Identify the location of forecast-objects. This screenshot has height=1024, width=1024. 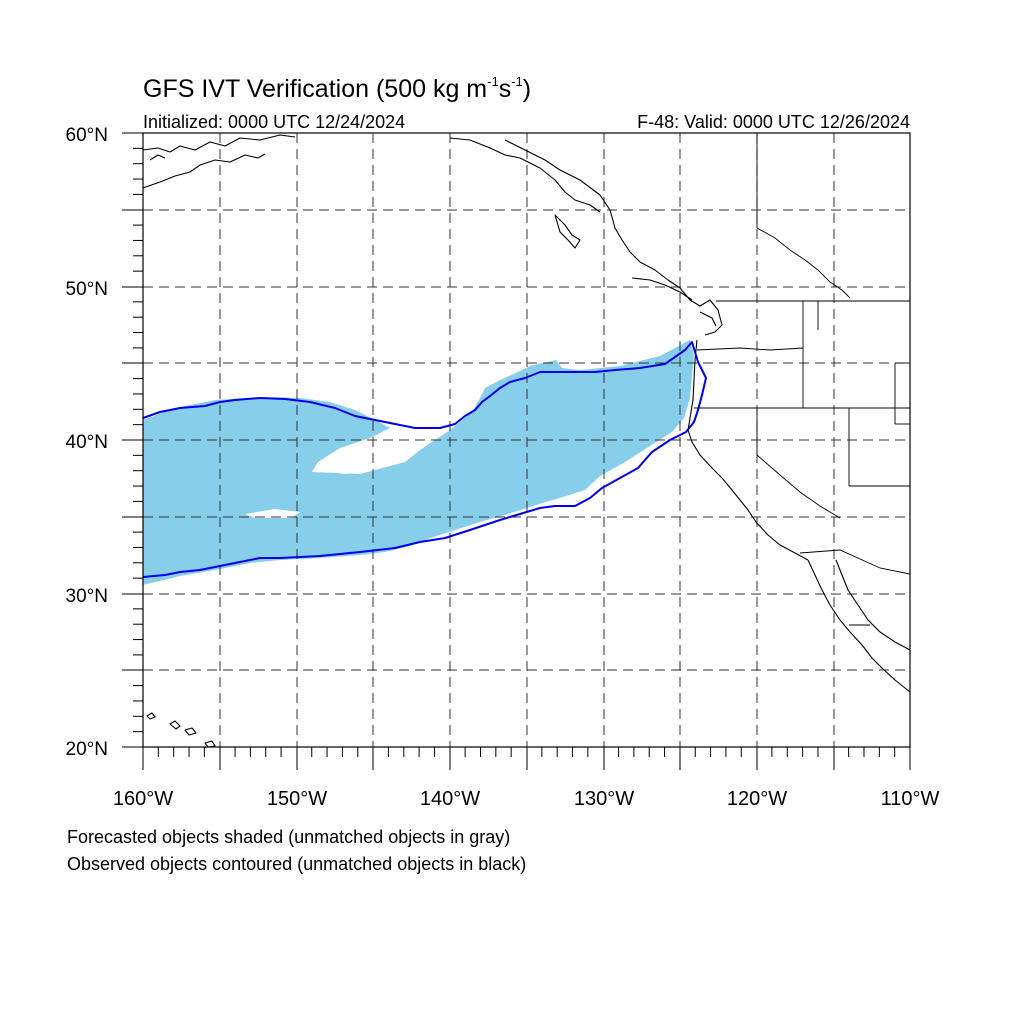
(418, 462).